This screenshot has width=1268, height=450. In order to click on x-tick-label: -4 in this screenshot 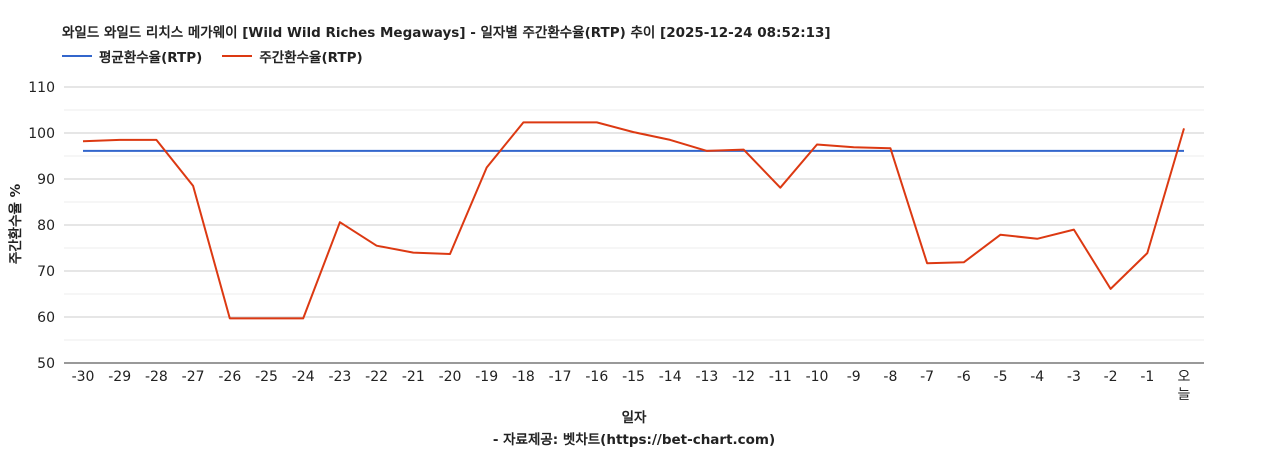, I will do `click(1037, 377)`.